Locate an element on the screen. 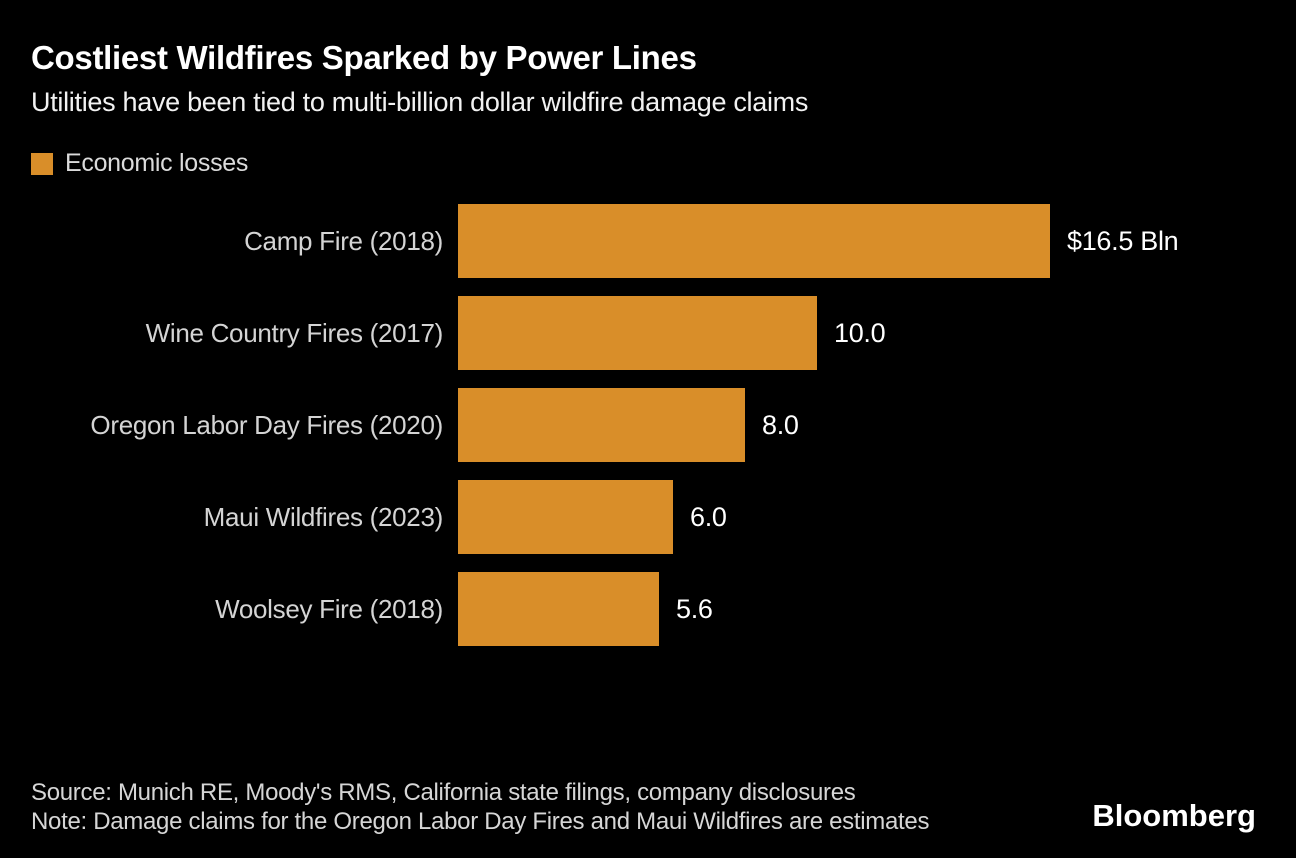 The image size is (1296, 858). bar-row: Woolsey Fire (2018) 5.6 is located at coordinates (648, 609).